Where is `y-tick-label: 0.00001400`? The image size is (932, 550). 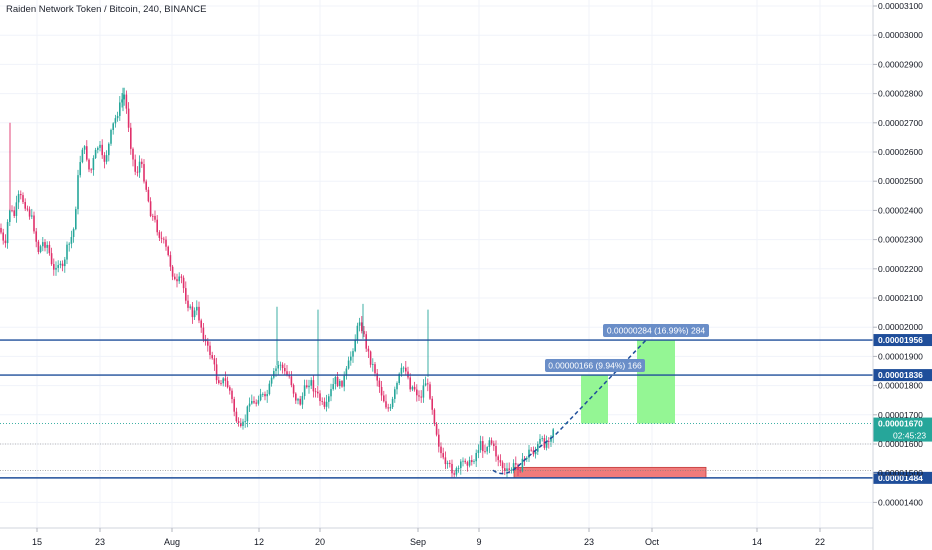
y-tick-label: 0.00001400 is located at coordinates (900, 502).